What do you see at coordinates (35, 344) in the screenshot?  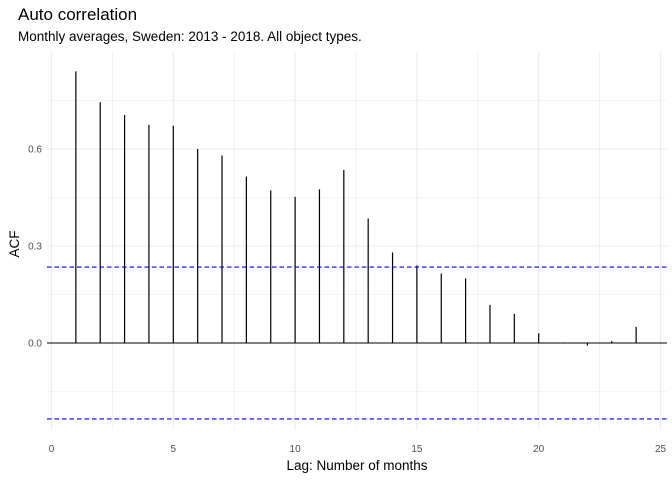 I see `y-tick-label: 0.0` at bounding box center [35, 344].